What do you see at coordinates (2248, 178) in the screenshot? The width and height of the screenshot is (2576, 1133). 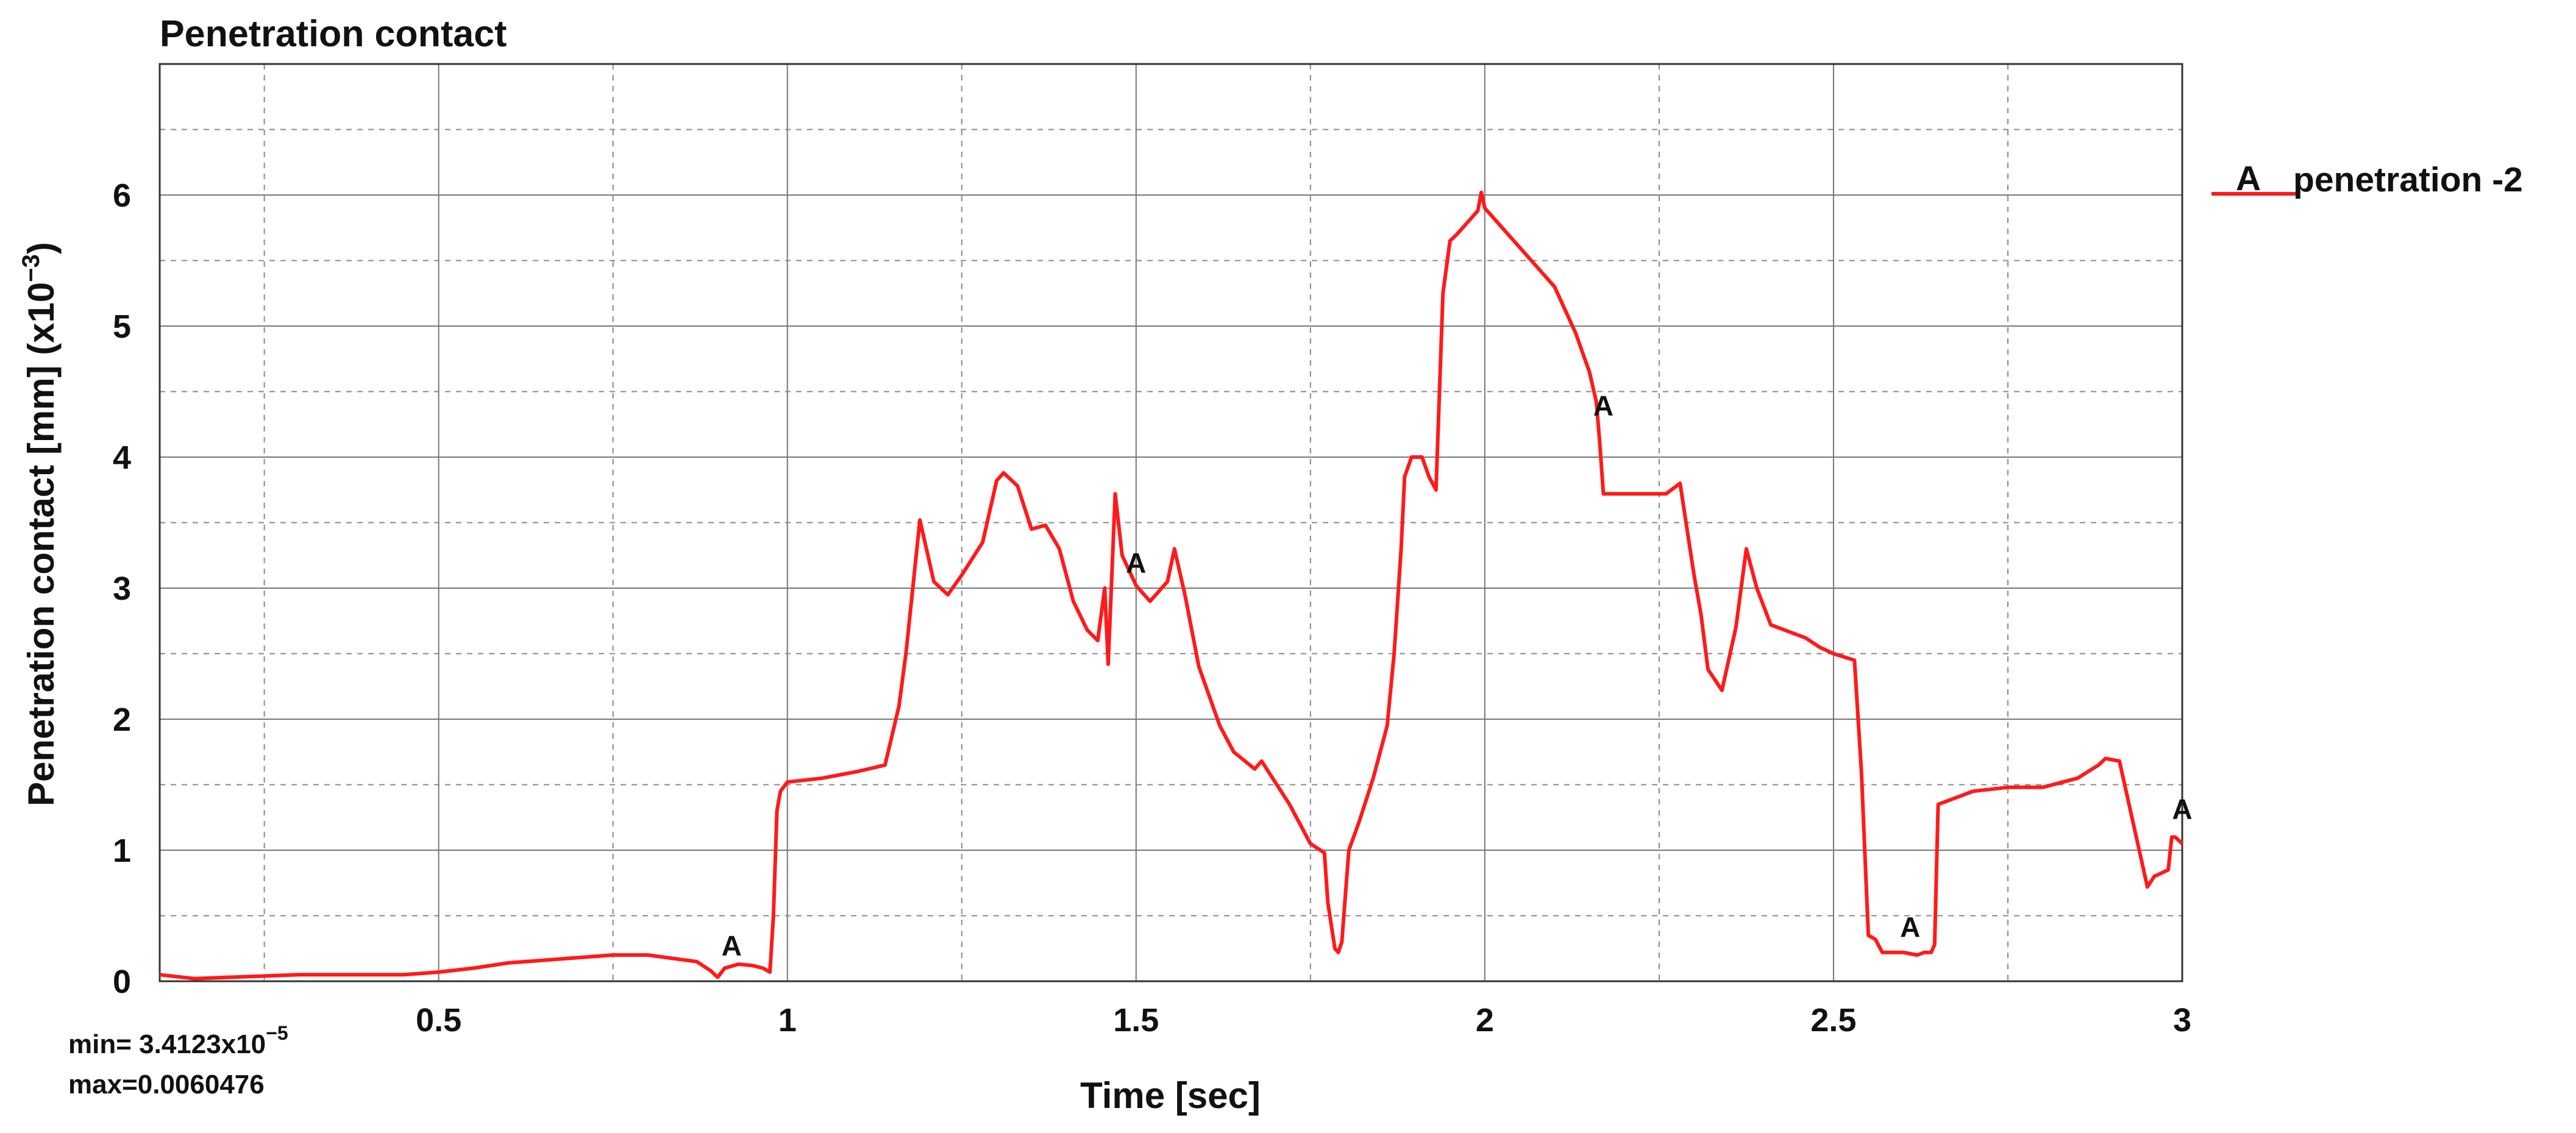 I see `legend-marker: A` at bounding box center [2248, 178].